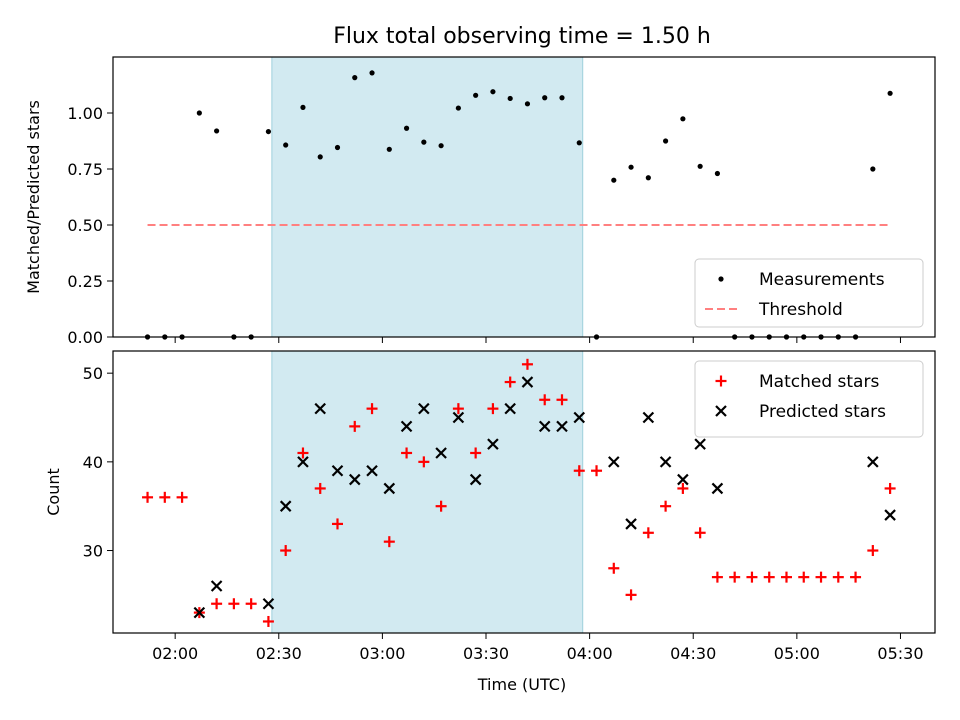 This screenshot has height=720, width=960. I want to click on bottom-y-axis-label: Count, so click(53, 492).